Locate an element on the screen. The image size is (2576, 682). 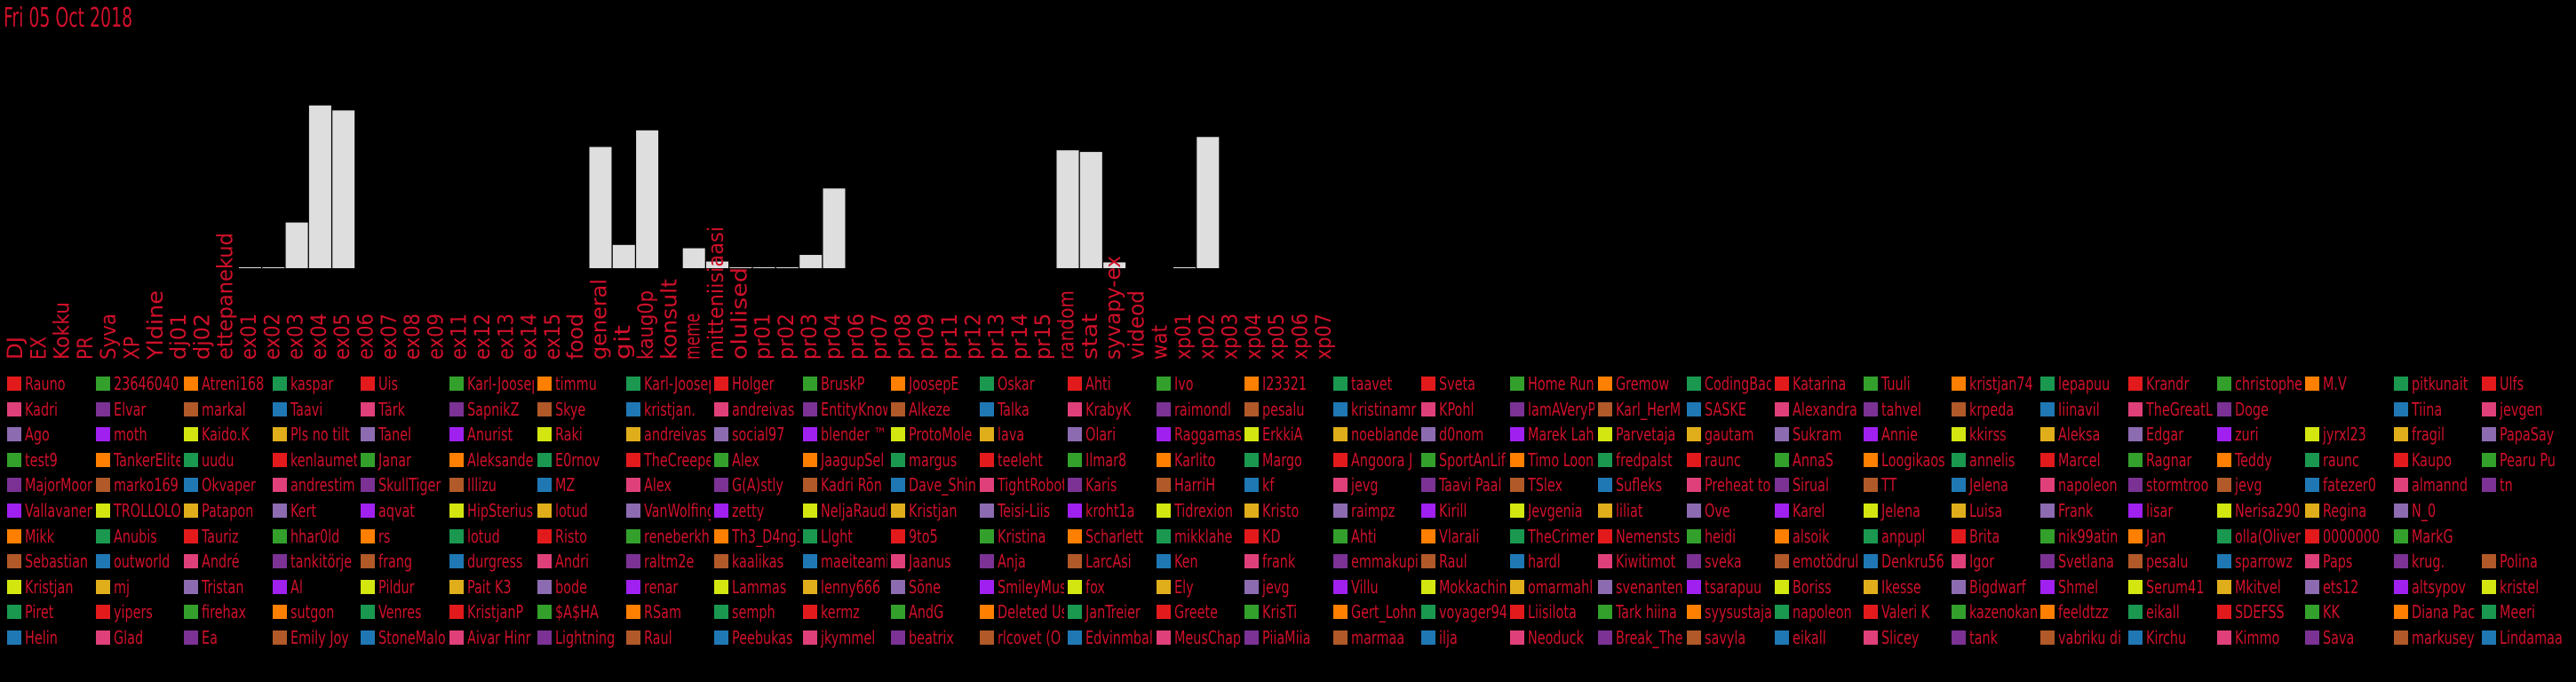
bar-syvapy-ex is located at coordinates (1114, 265).